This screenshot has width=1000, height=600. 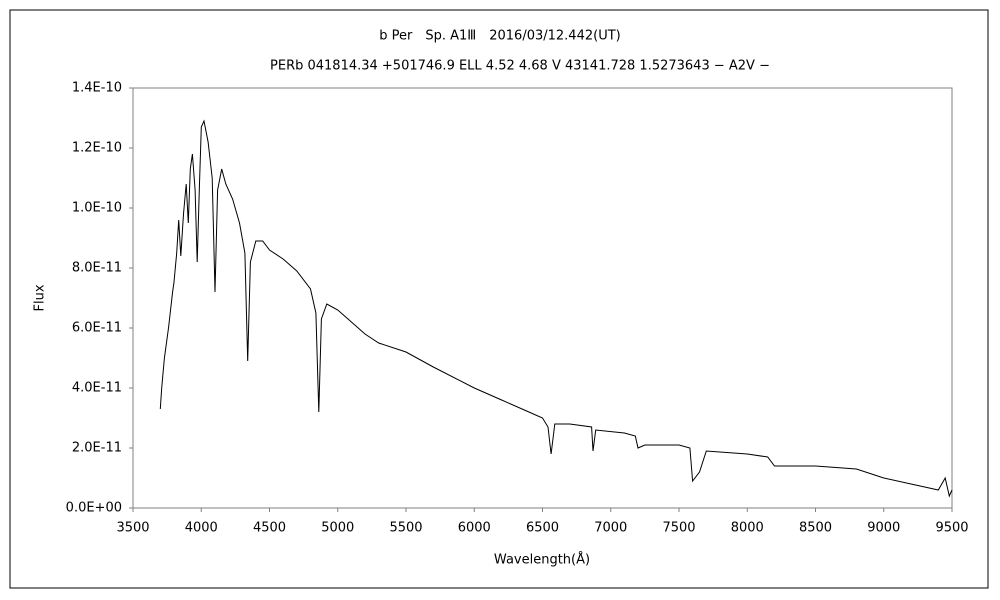 I want to click on y-tick-label: 1.2E-10, so click(x=97, y=148).